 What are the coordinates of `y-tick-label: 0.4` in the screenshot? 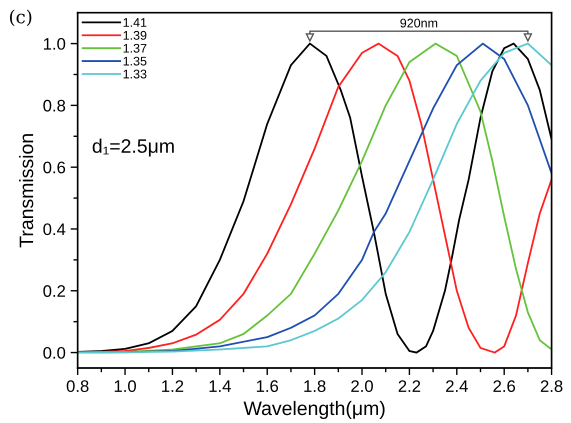 It's located at (54, 229).